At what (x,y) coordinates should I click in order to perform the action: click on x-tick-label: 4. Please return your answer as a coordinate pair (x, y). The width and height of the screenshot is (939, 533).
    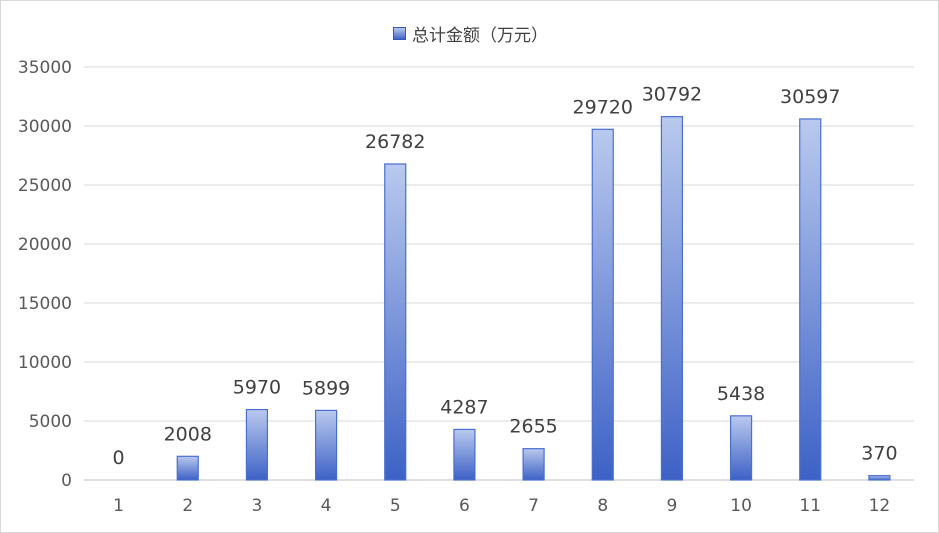
    Looking at the image, I should click on (326, 506).